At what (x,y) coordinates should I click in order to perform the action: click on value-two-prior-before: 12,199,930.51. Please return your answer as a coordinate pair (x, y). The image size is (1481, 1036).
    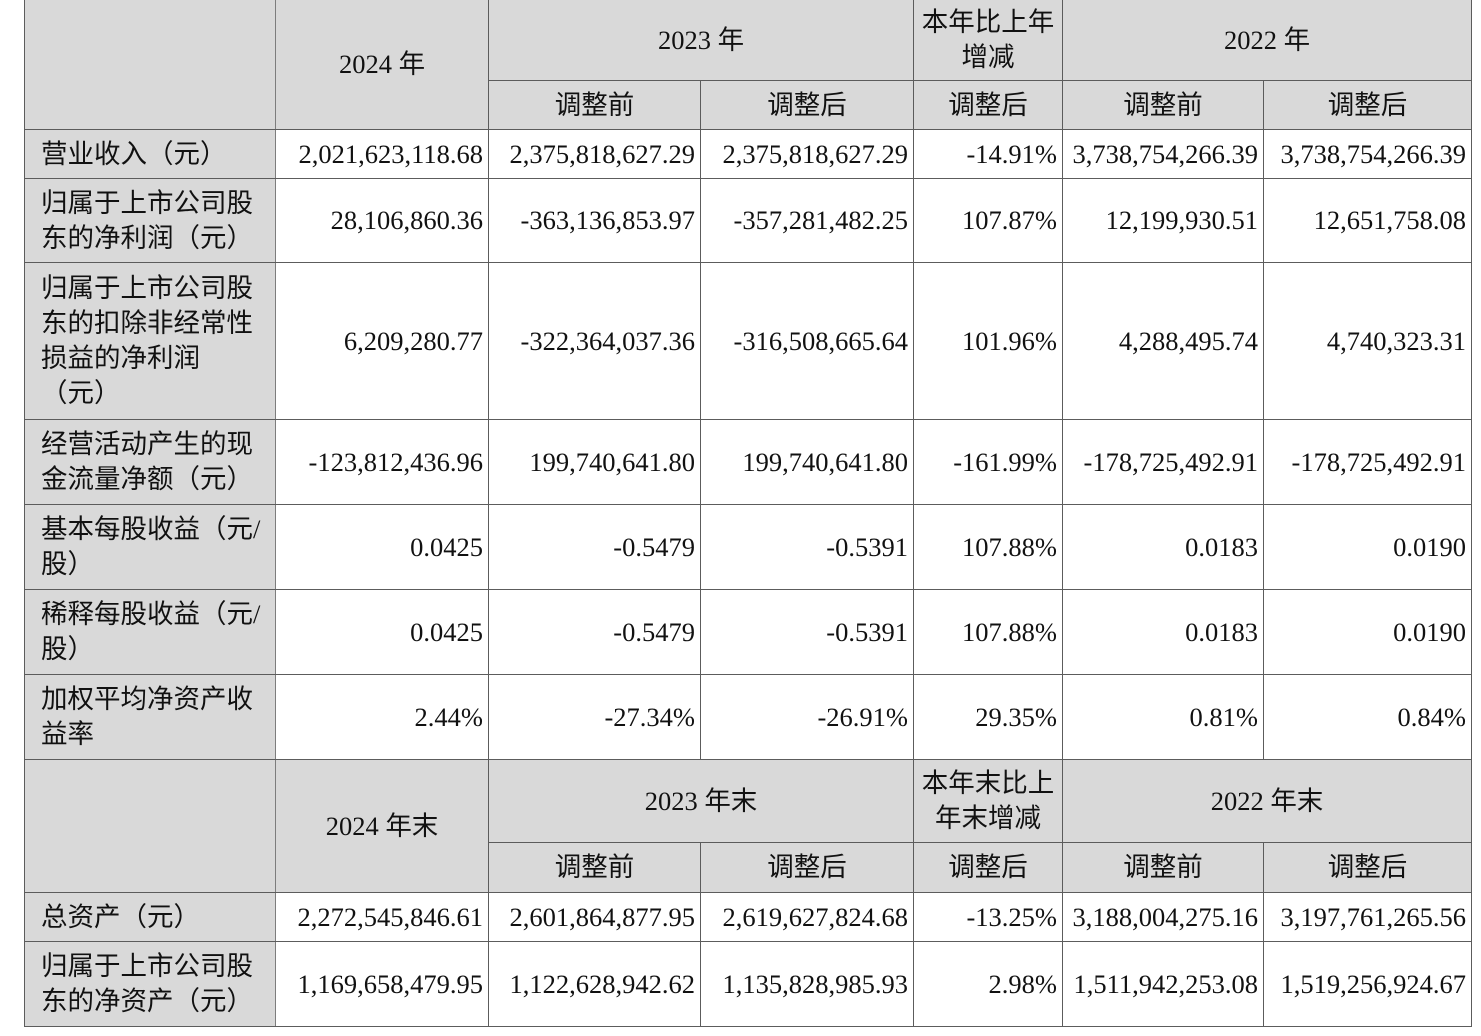
    Looking at the image, I should click on (1163, 220).